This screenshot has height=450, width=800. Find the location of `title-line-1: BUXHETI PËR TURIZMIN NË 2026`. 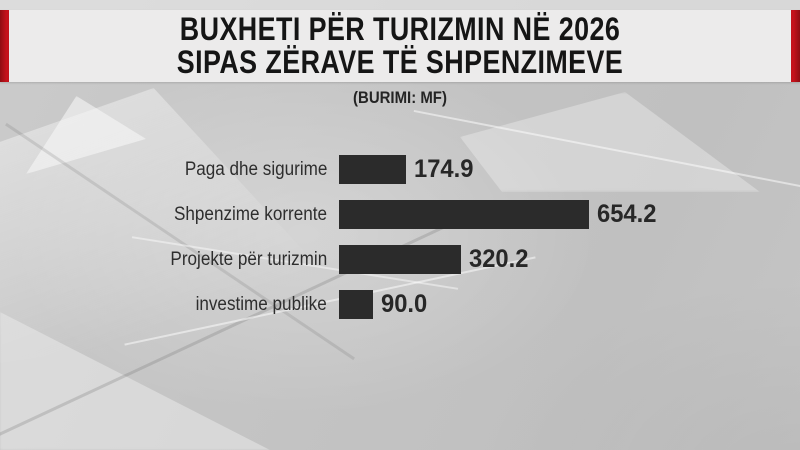

title-line-1: BUXHETI PËR TURIZMIN NË 2026 is located at coordinates (400, 29).